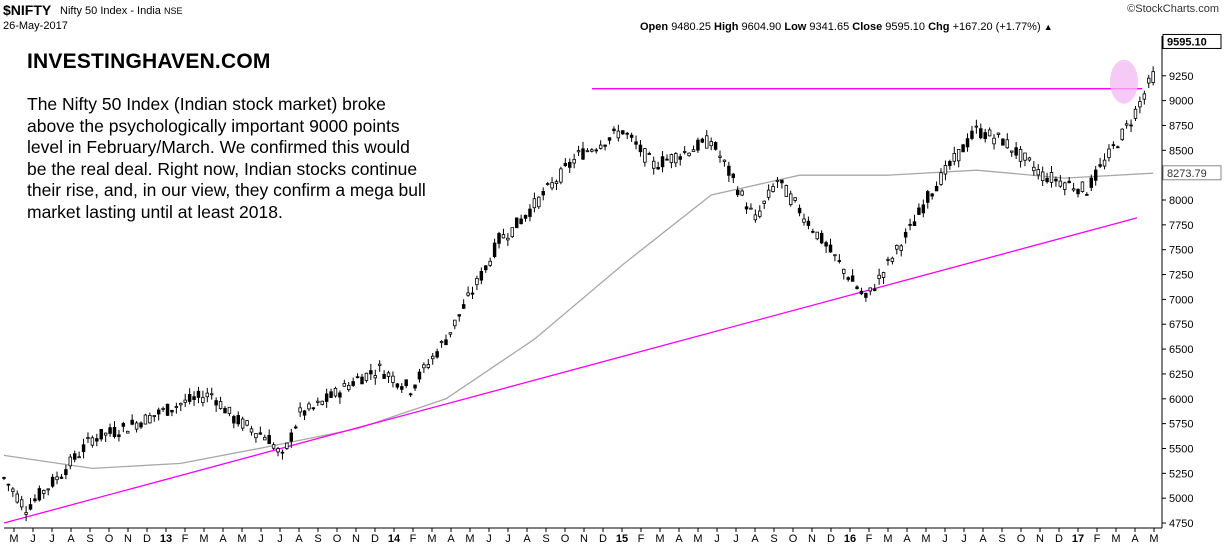 The width and height of the screenshot is (1224, 550). Describe the element at coordinates (33, 539) in the screenshot. I see `x-tick-label: J` at that location.